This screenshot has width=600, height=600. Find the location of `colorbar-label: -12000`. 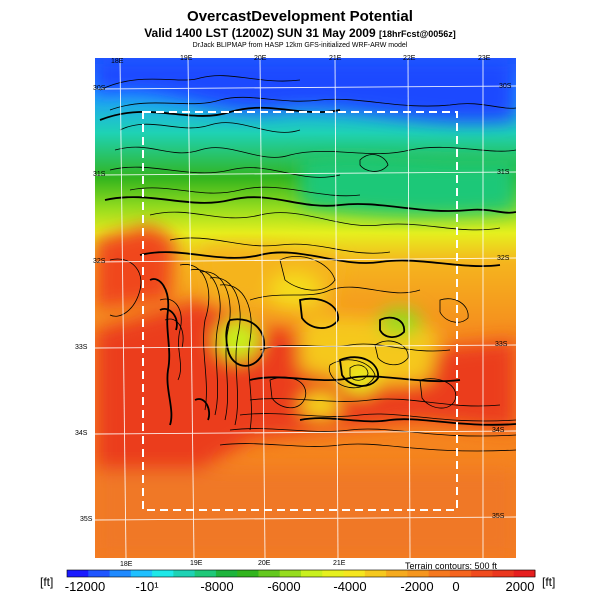

colorbar-label: -12000 is located at coordinates (85, 586).